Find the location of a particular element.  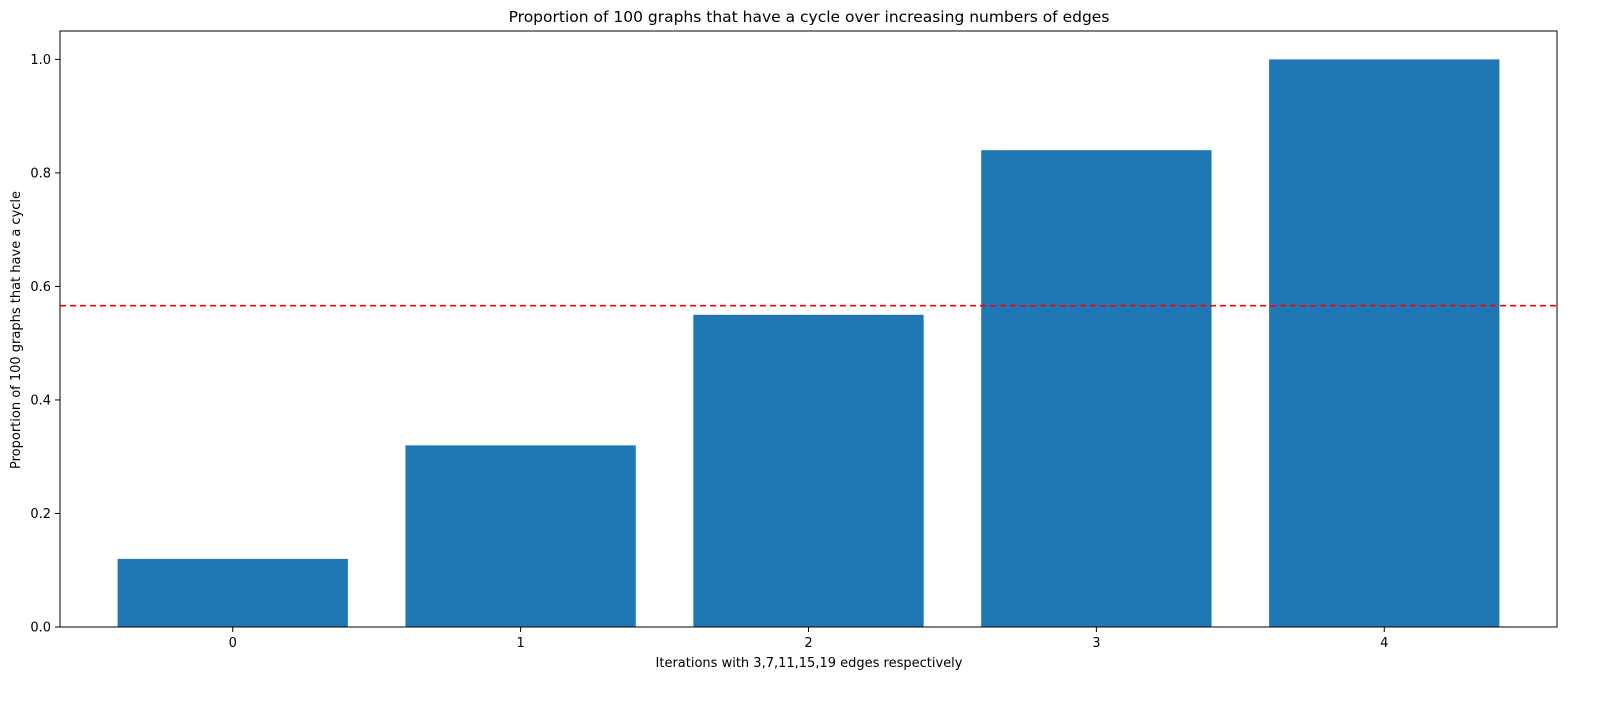

y-tick-label: 0.6 is located at coordinates (40, 287).